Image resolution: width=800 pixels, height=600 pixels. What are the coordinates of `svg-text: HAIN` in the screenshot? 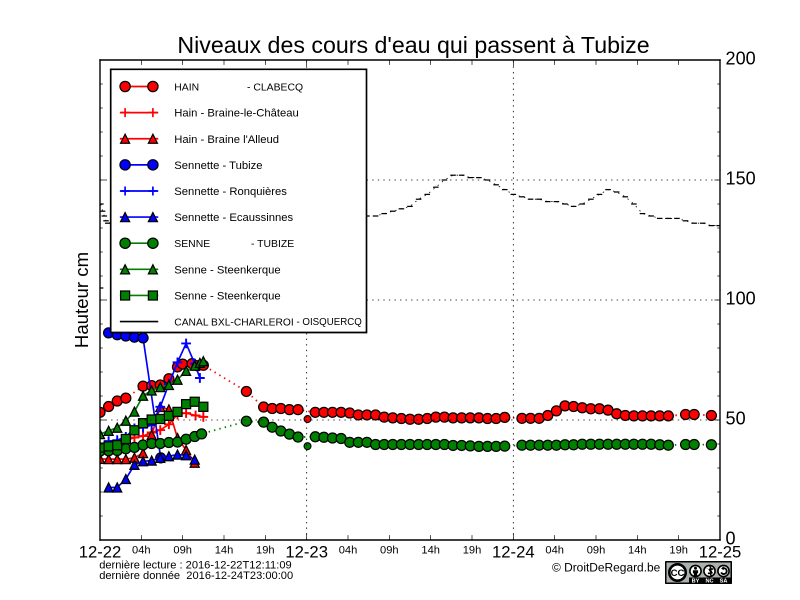 It's located at (186, 87).